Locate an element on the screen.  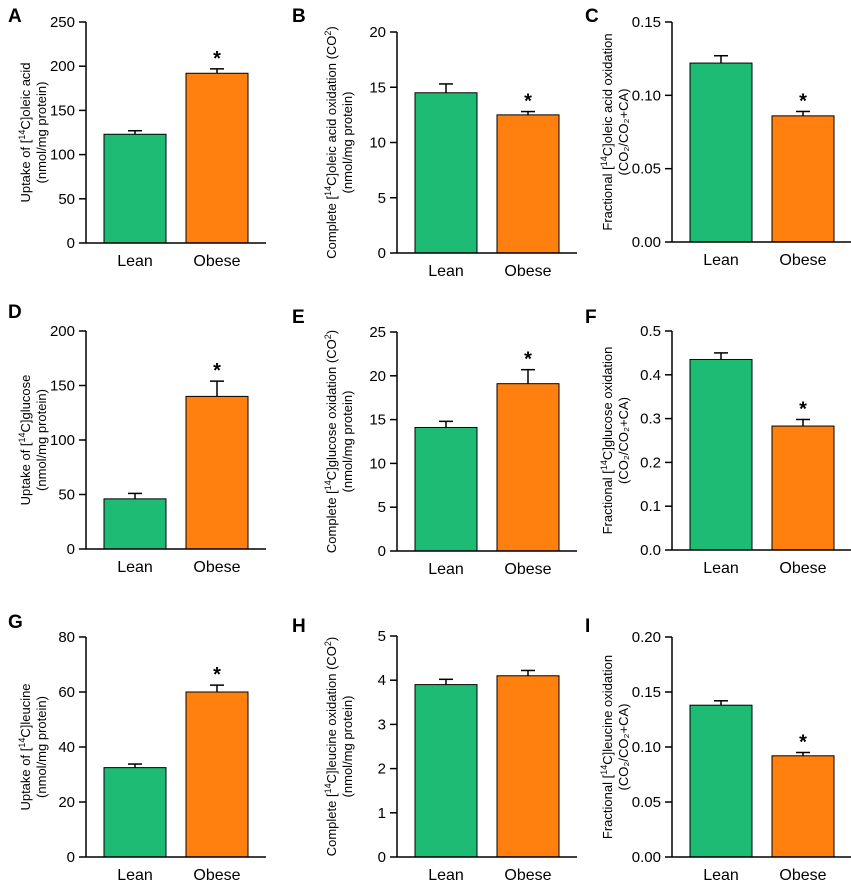
error-bar-obese-a is located at coordinates (217, 71).